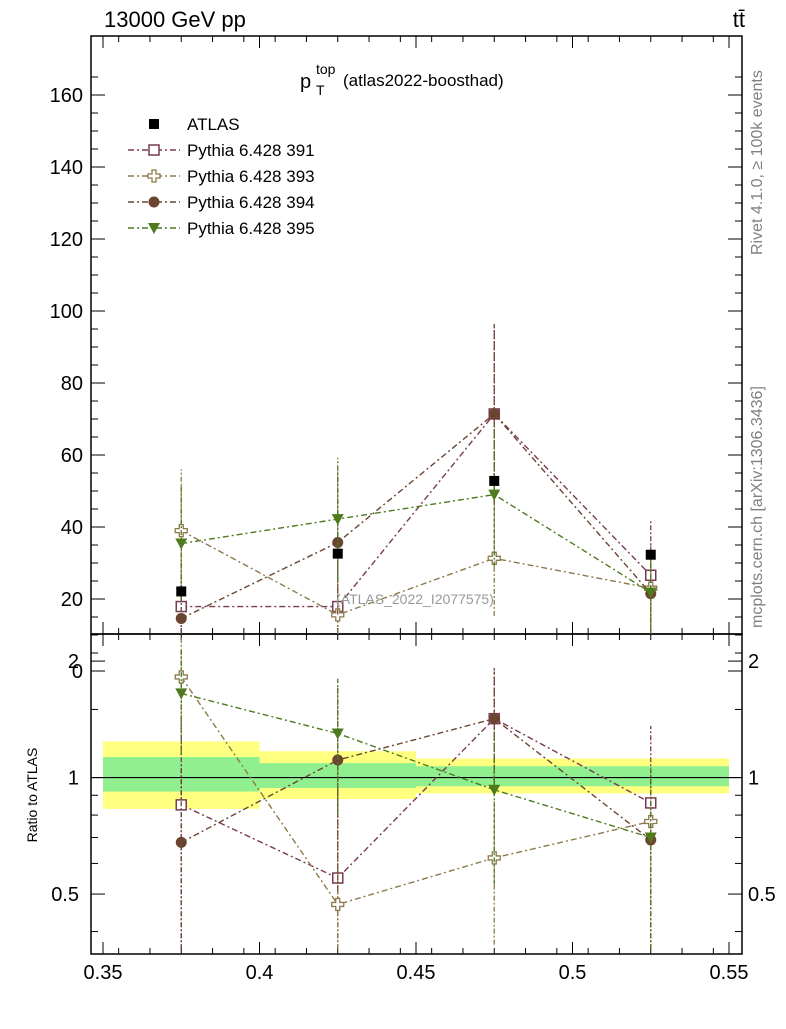 This screenshot has width=786, height=1029. What do you see at coordinates (32, 795) in the screenshot?
I see `ratio-ylabel: Ratio to ATLAS` at bounding box center [32, 795].